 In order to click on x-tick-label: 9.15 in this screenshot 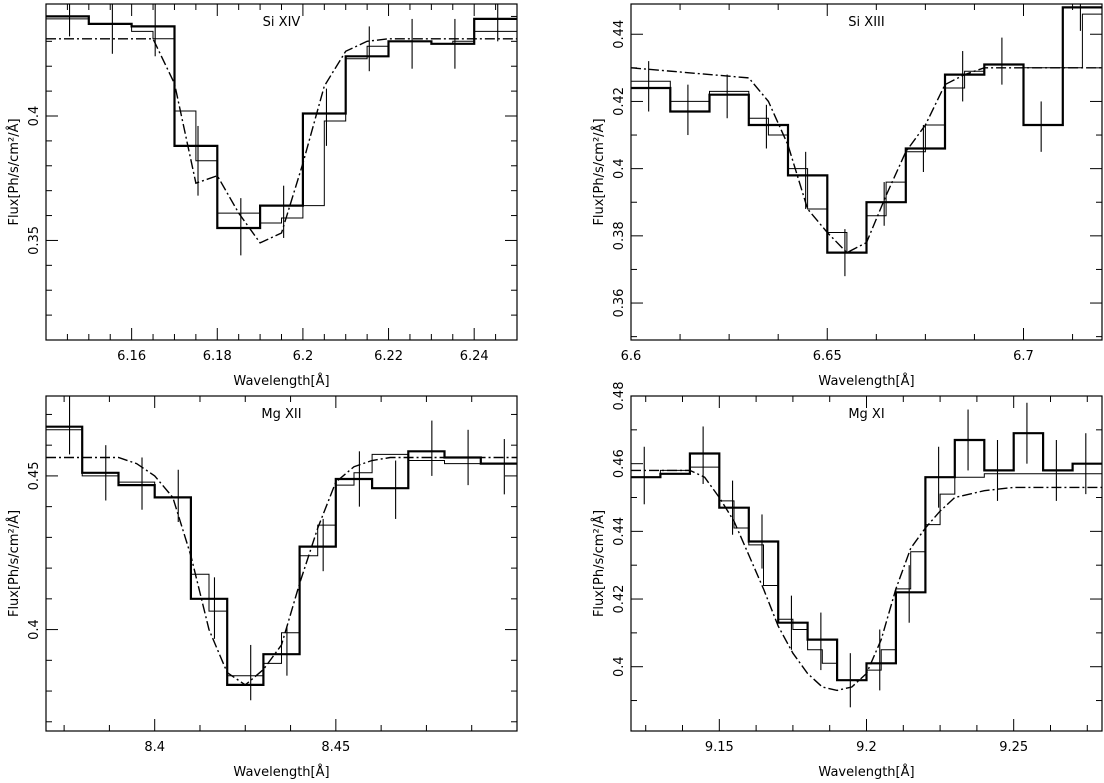, I will do `click(719, 747)`.